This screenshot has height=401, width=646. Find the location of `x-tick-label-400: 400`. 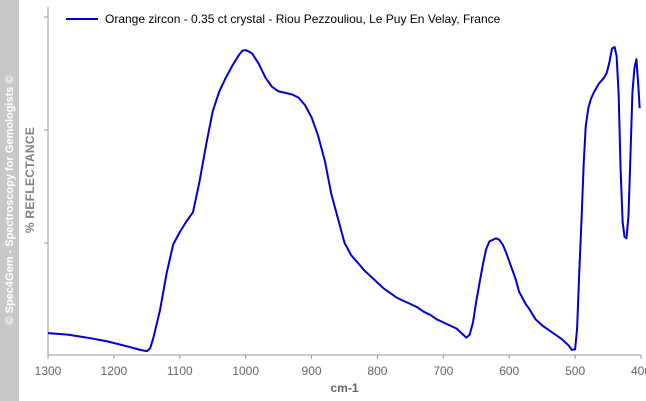

x-tick-label-400: 400 is located at coordinates (638, 371).